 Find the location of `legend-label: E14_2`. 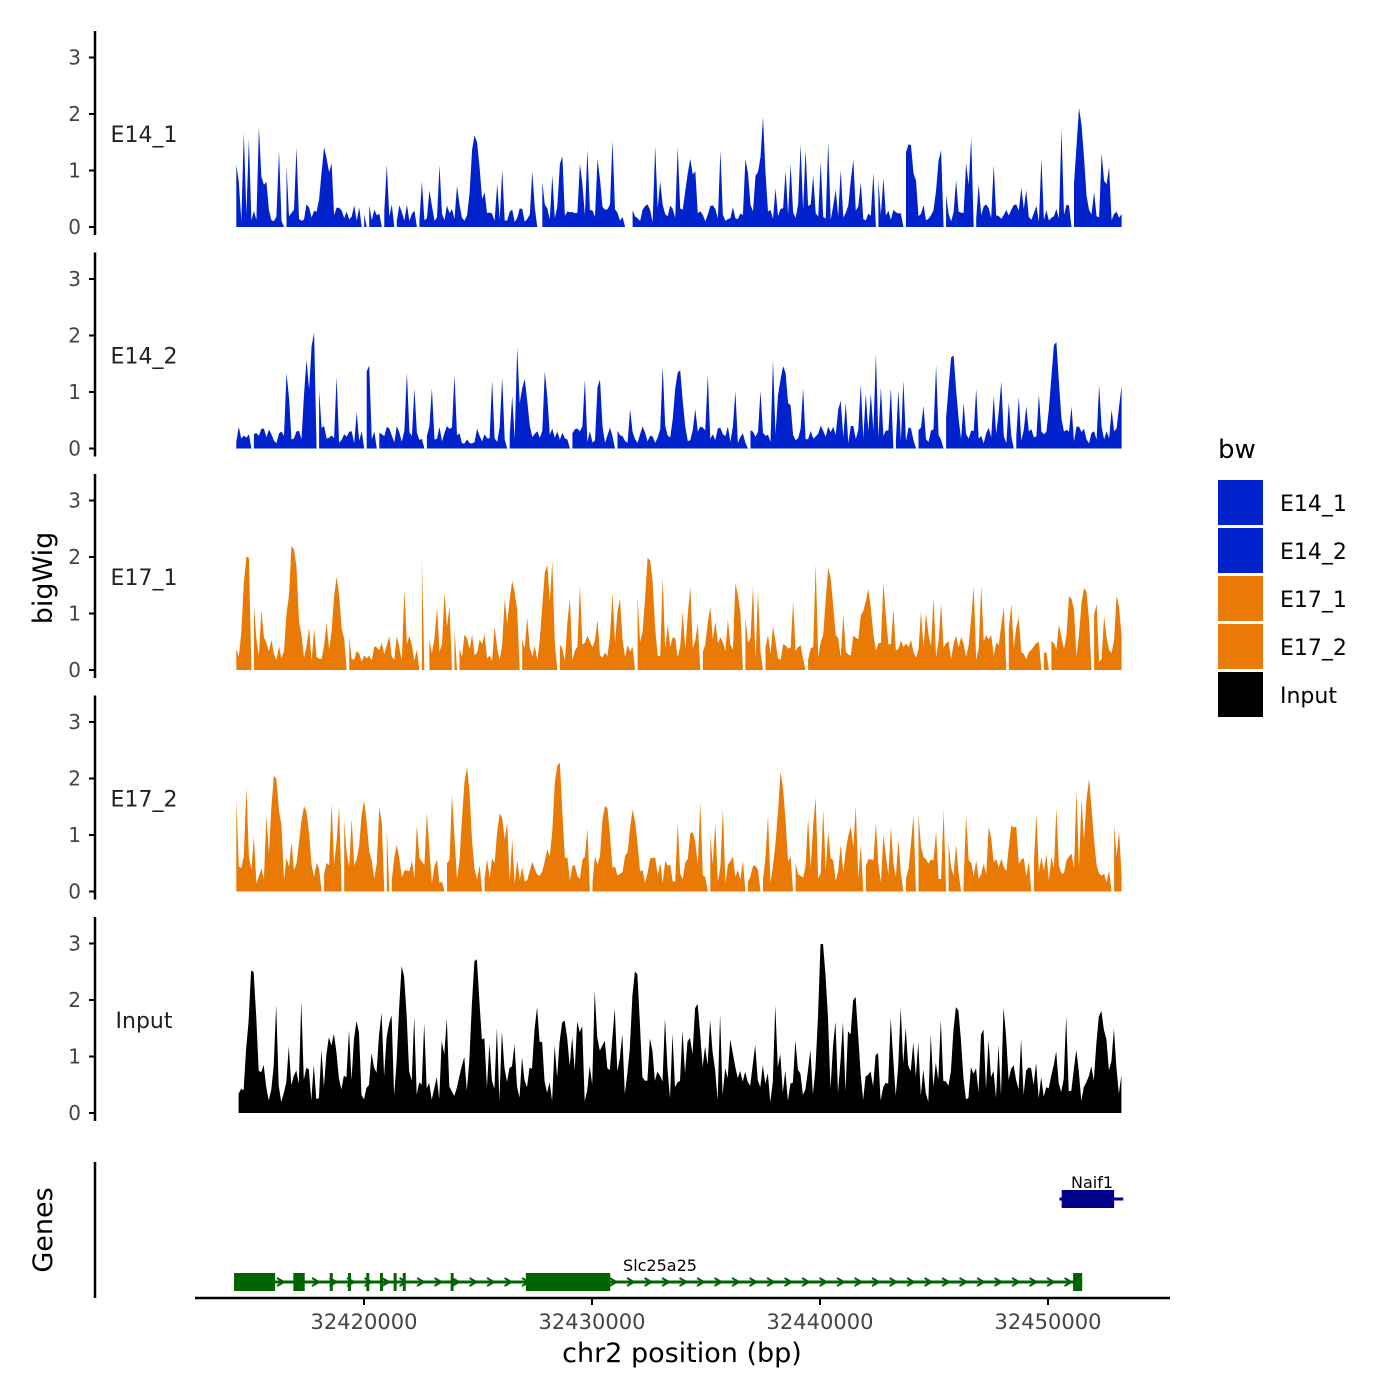

legend-label: E14_2 is located at coordinates (1313, 552).